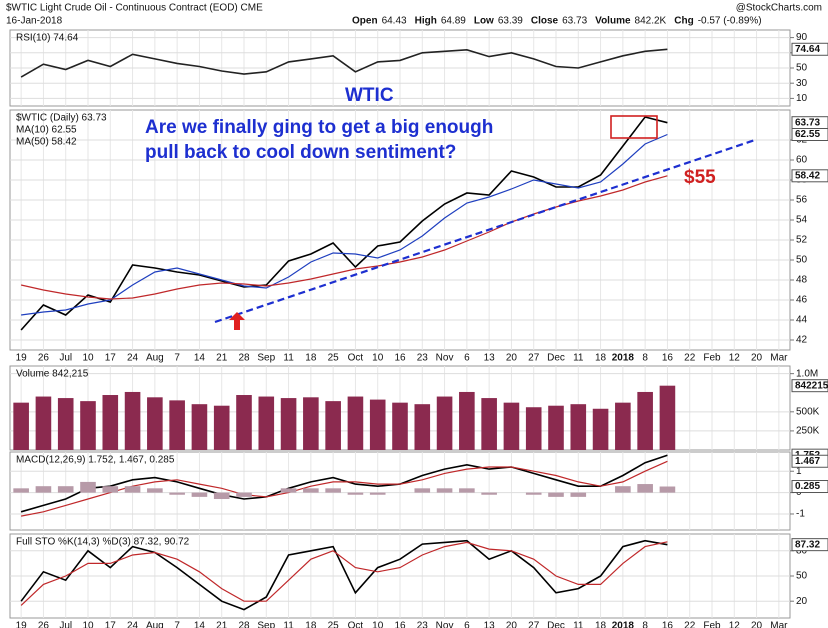  Describe the element at coordinates (44, 358) in the screenshot. I see `x-tick-label: 26` at that location.